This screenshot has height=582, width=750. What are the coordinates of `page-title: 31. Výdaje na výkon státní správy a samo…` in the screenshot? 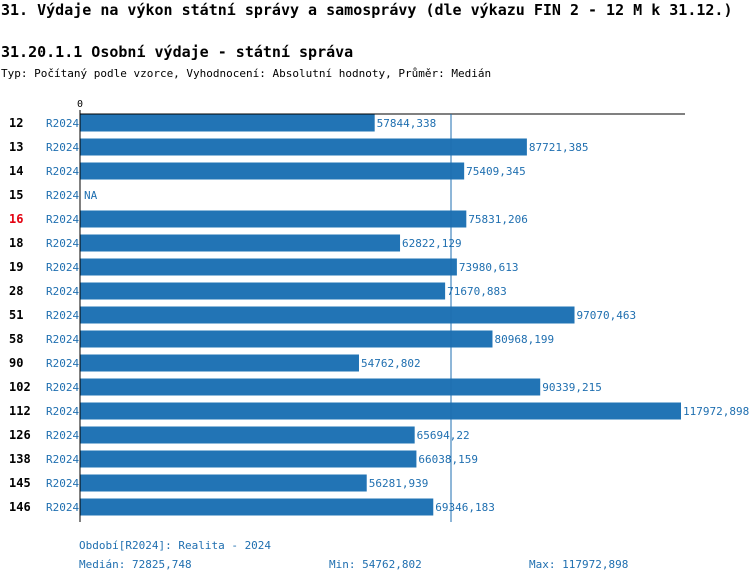 It's located at (367, 10).